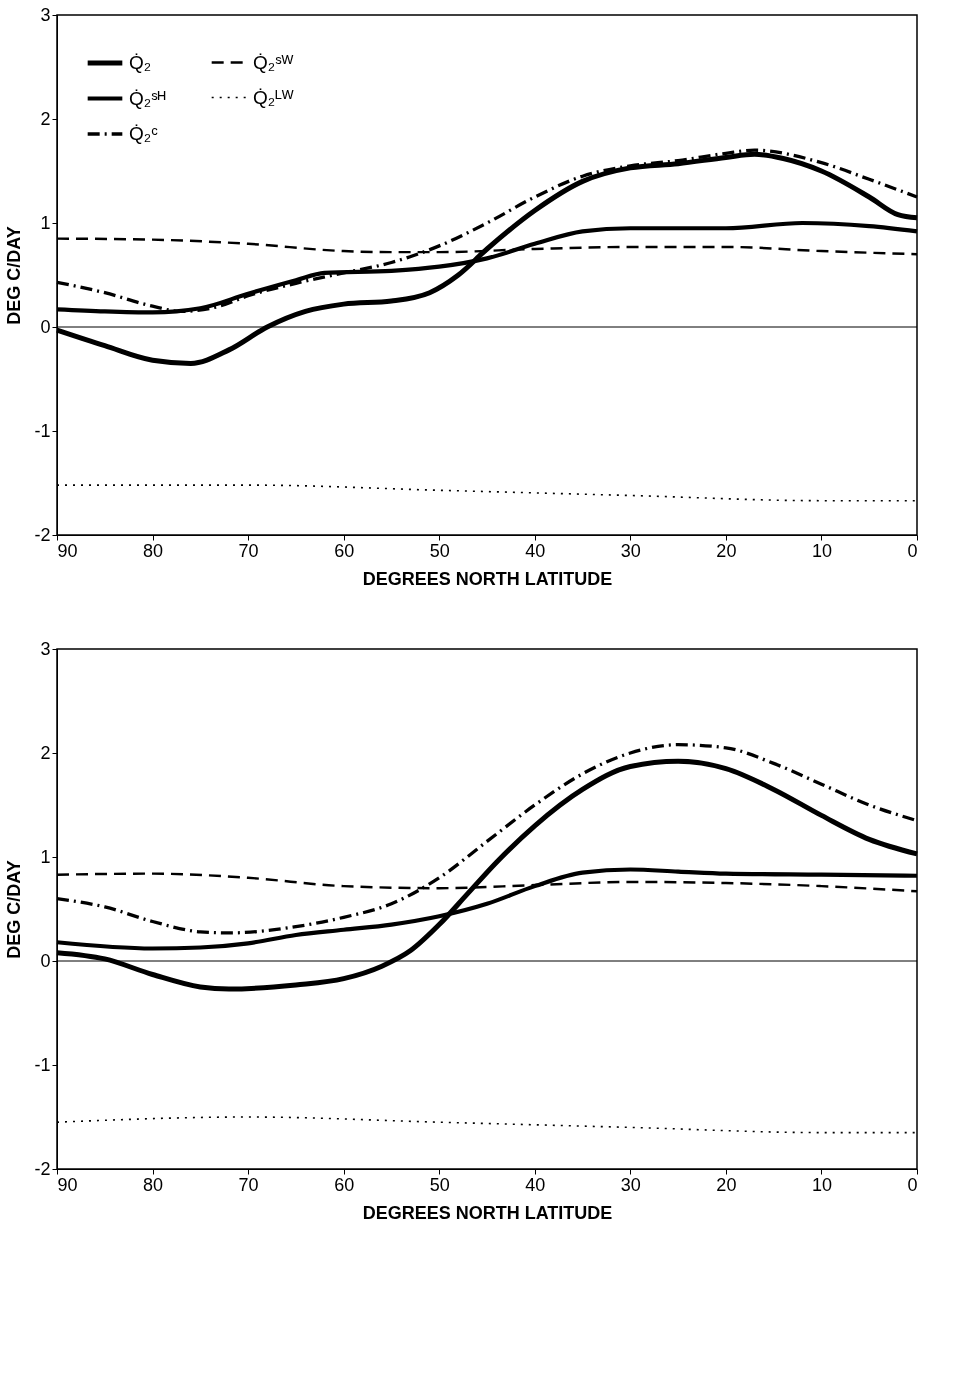  I want to click on legend-label: Q̇₂, so click(140, 62).